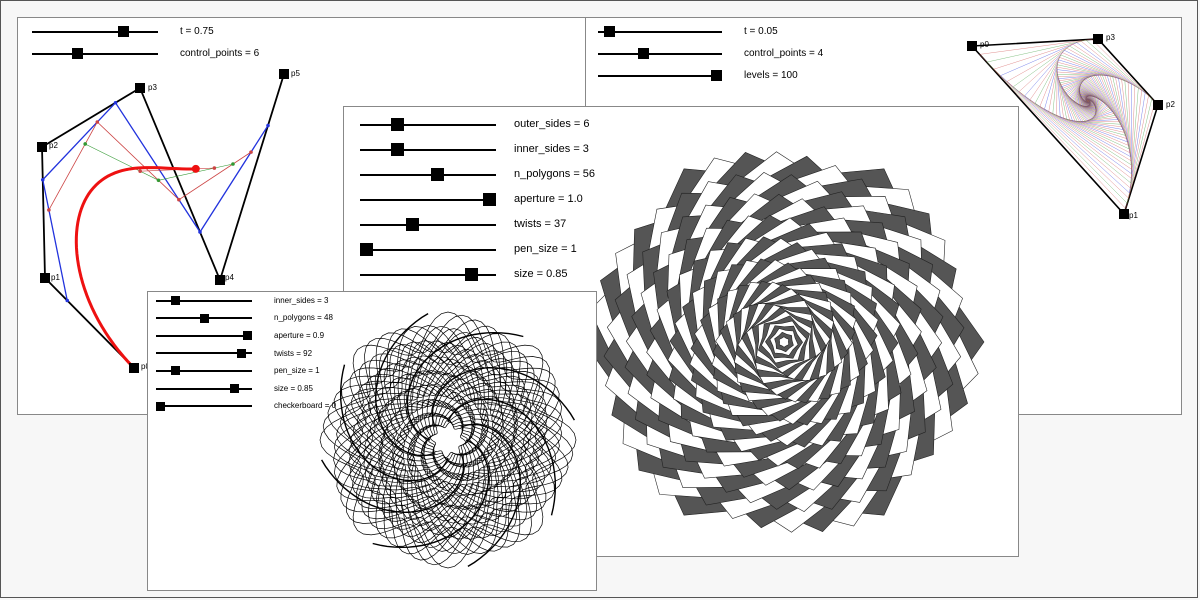 Image resolution: width=1200 pixels, height=600 pixels. What do you see at coordinates (284, 74) in the screenshot?
I see `control-point-p5` at bounding box center [284, 74].